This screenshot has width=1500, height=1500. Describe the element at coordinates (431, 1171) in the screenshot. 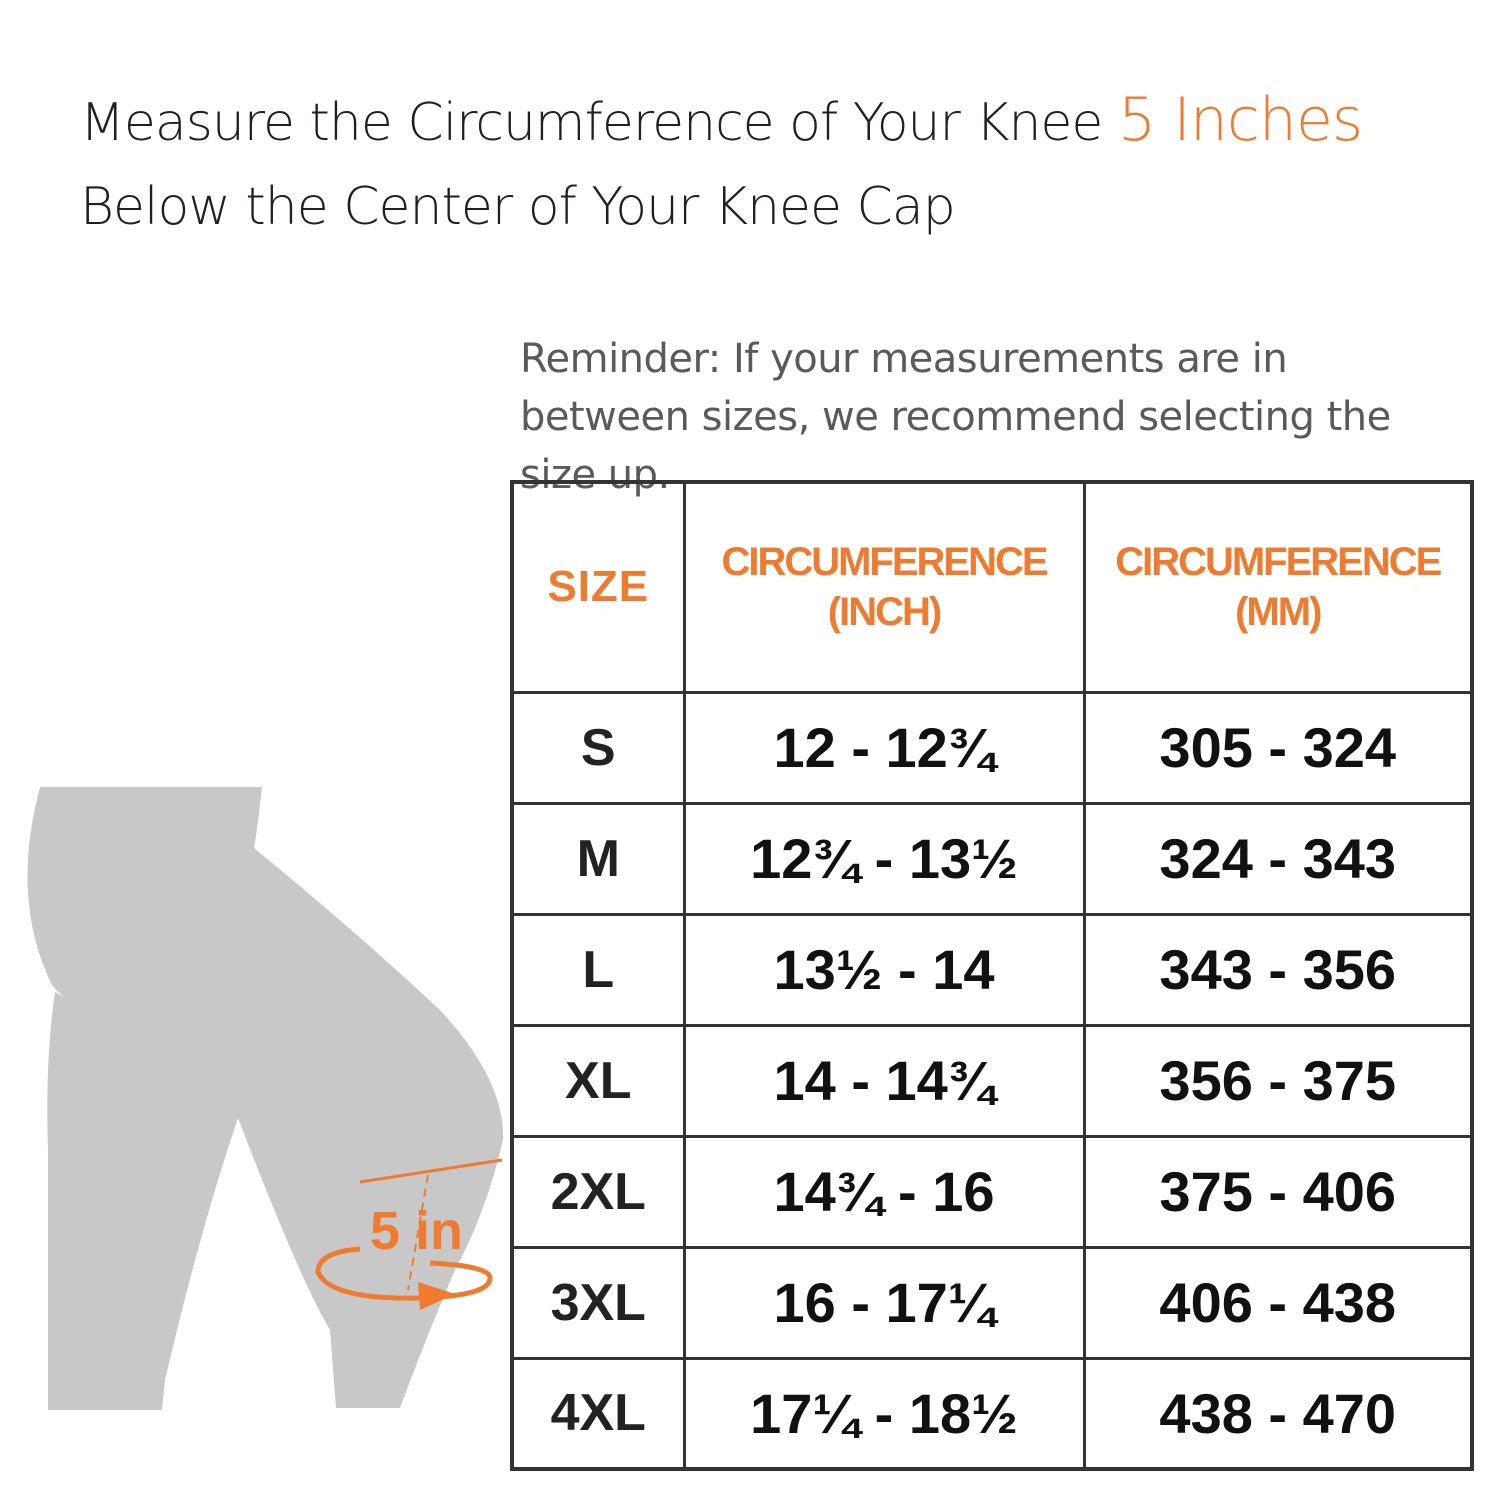

I see `knee-cap-line` at that location.